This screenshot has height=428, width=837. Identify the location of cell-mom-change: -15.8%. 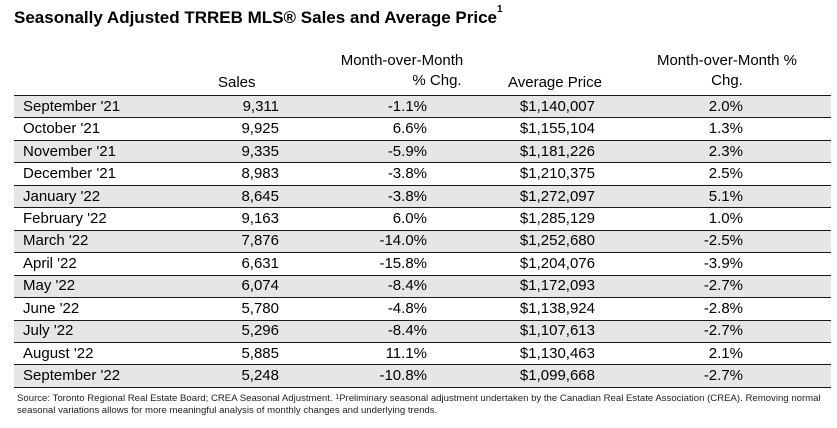
(353, 264).